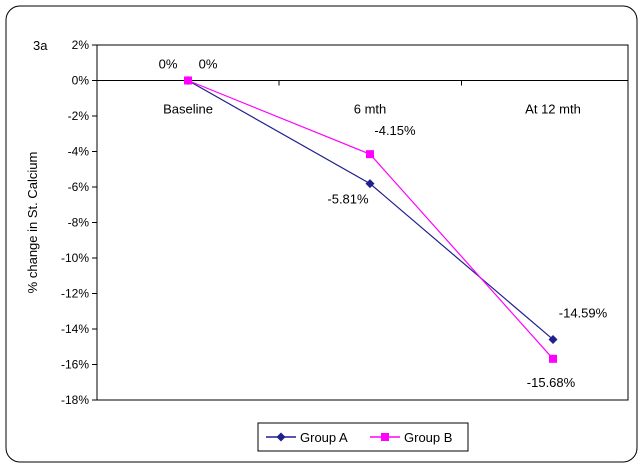  What do you see at coordinates (75, 329) in the screenshot?
I see `y-tick-label: -14%` at bounding box center [75, 329].